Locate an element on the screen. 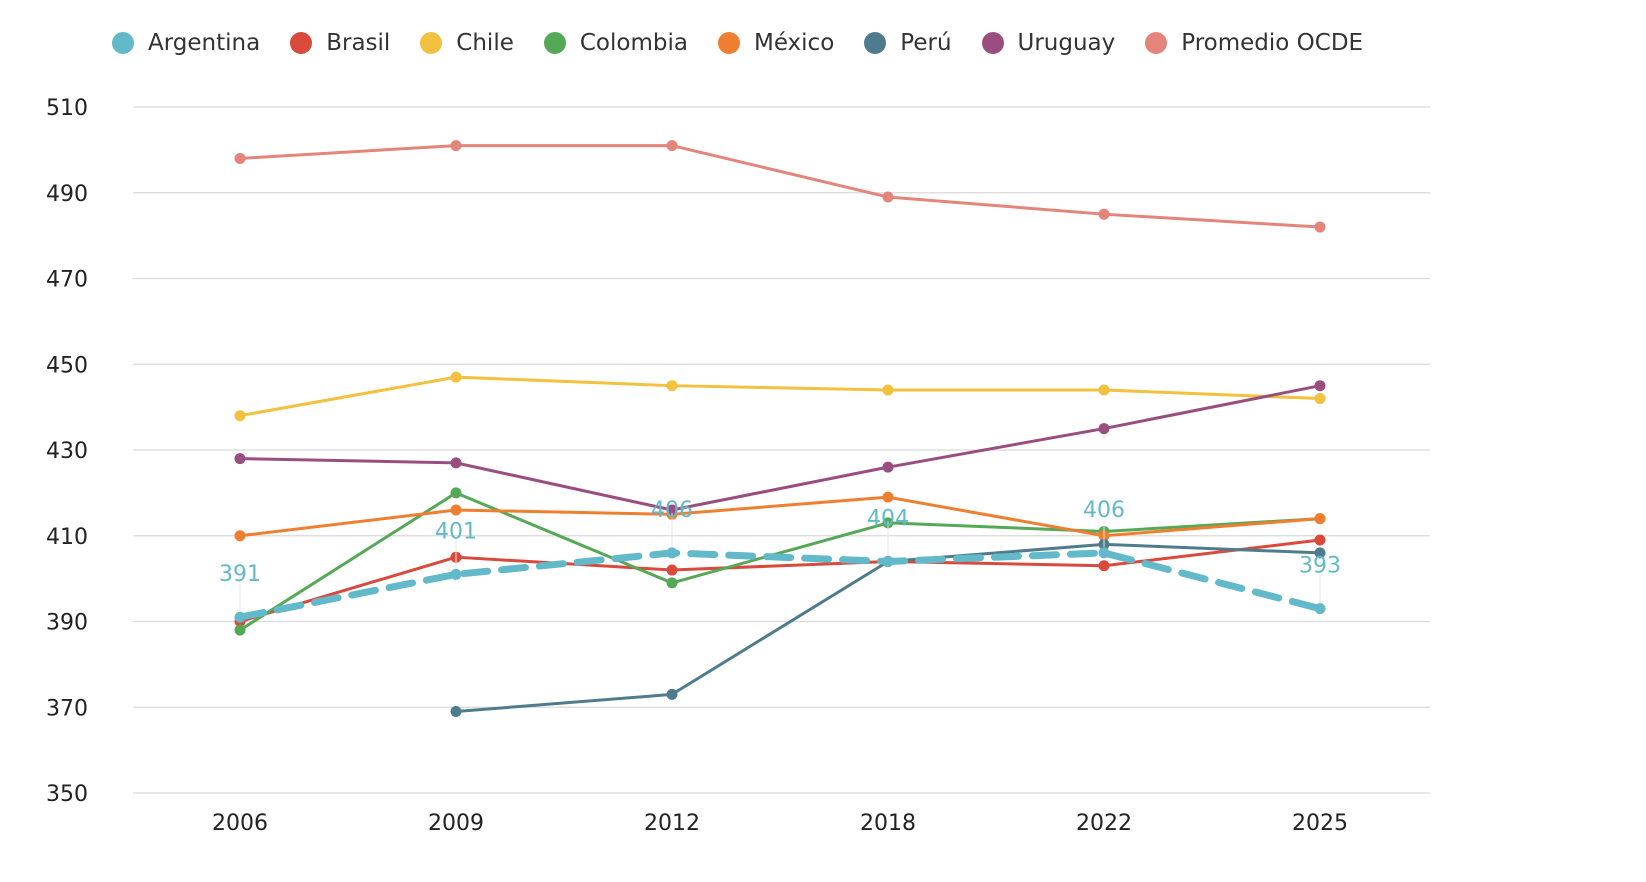 The image size is (1646, 882). legend-label: México is located at coordinates (794, 43).